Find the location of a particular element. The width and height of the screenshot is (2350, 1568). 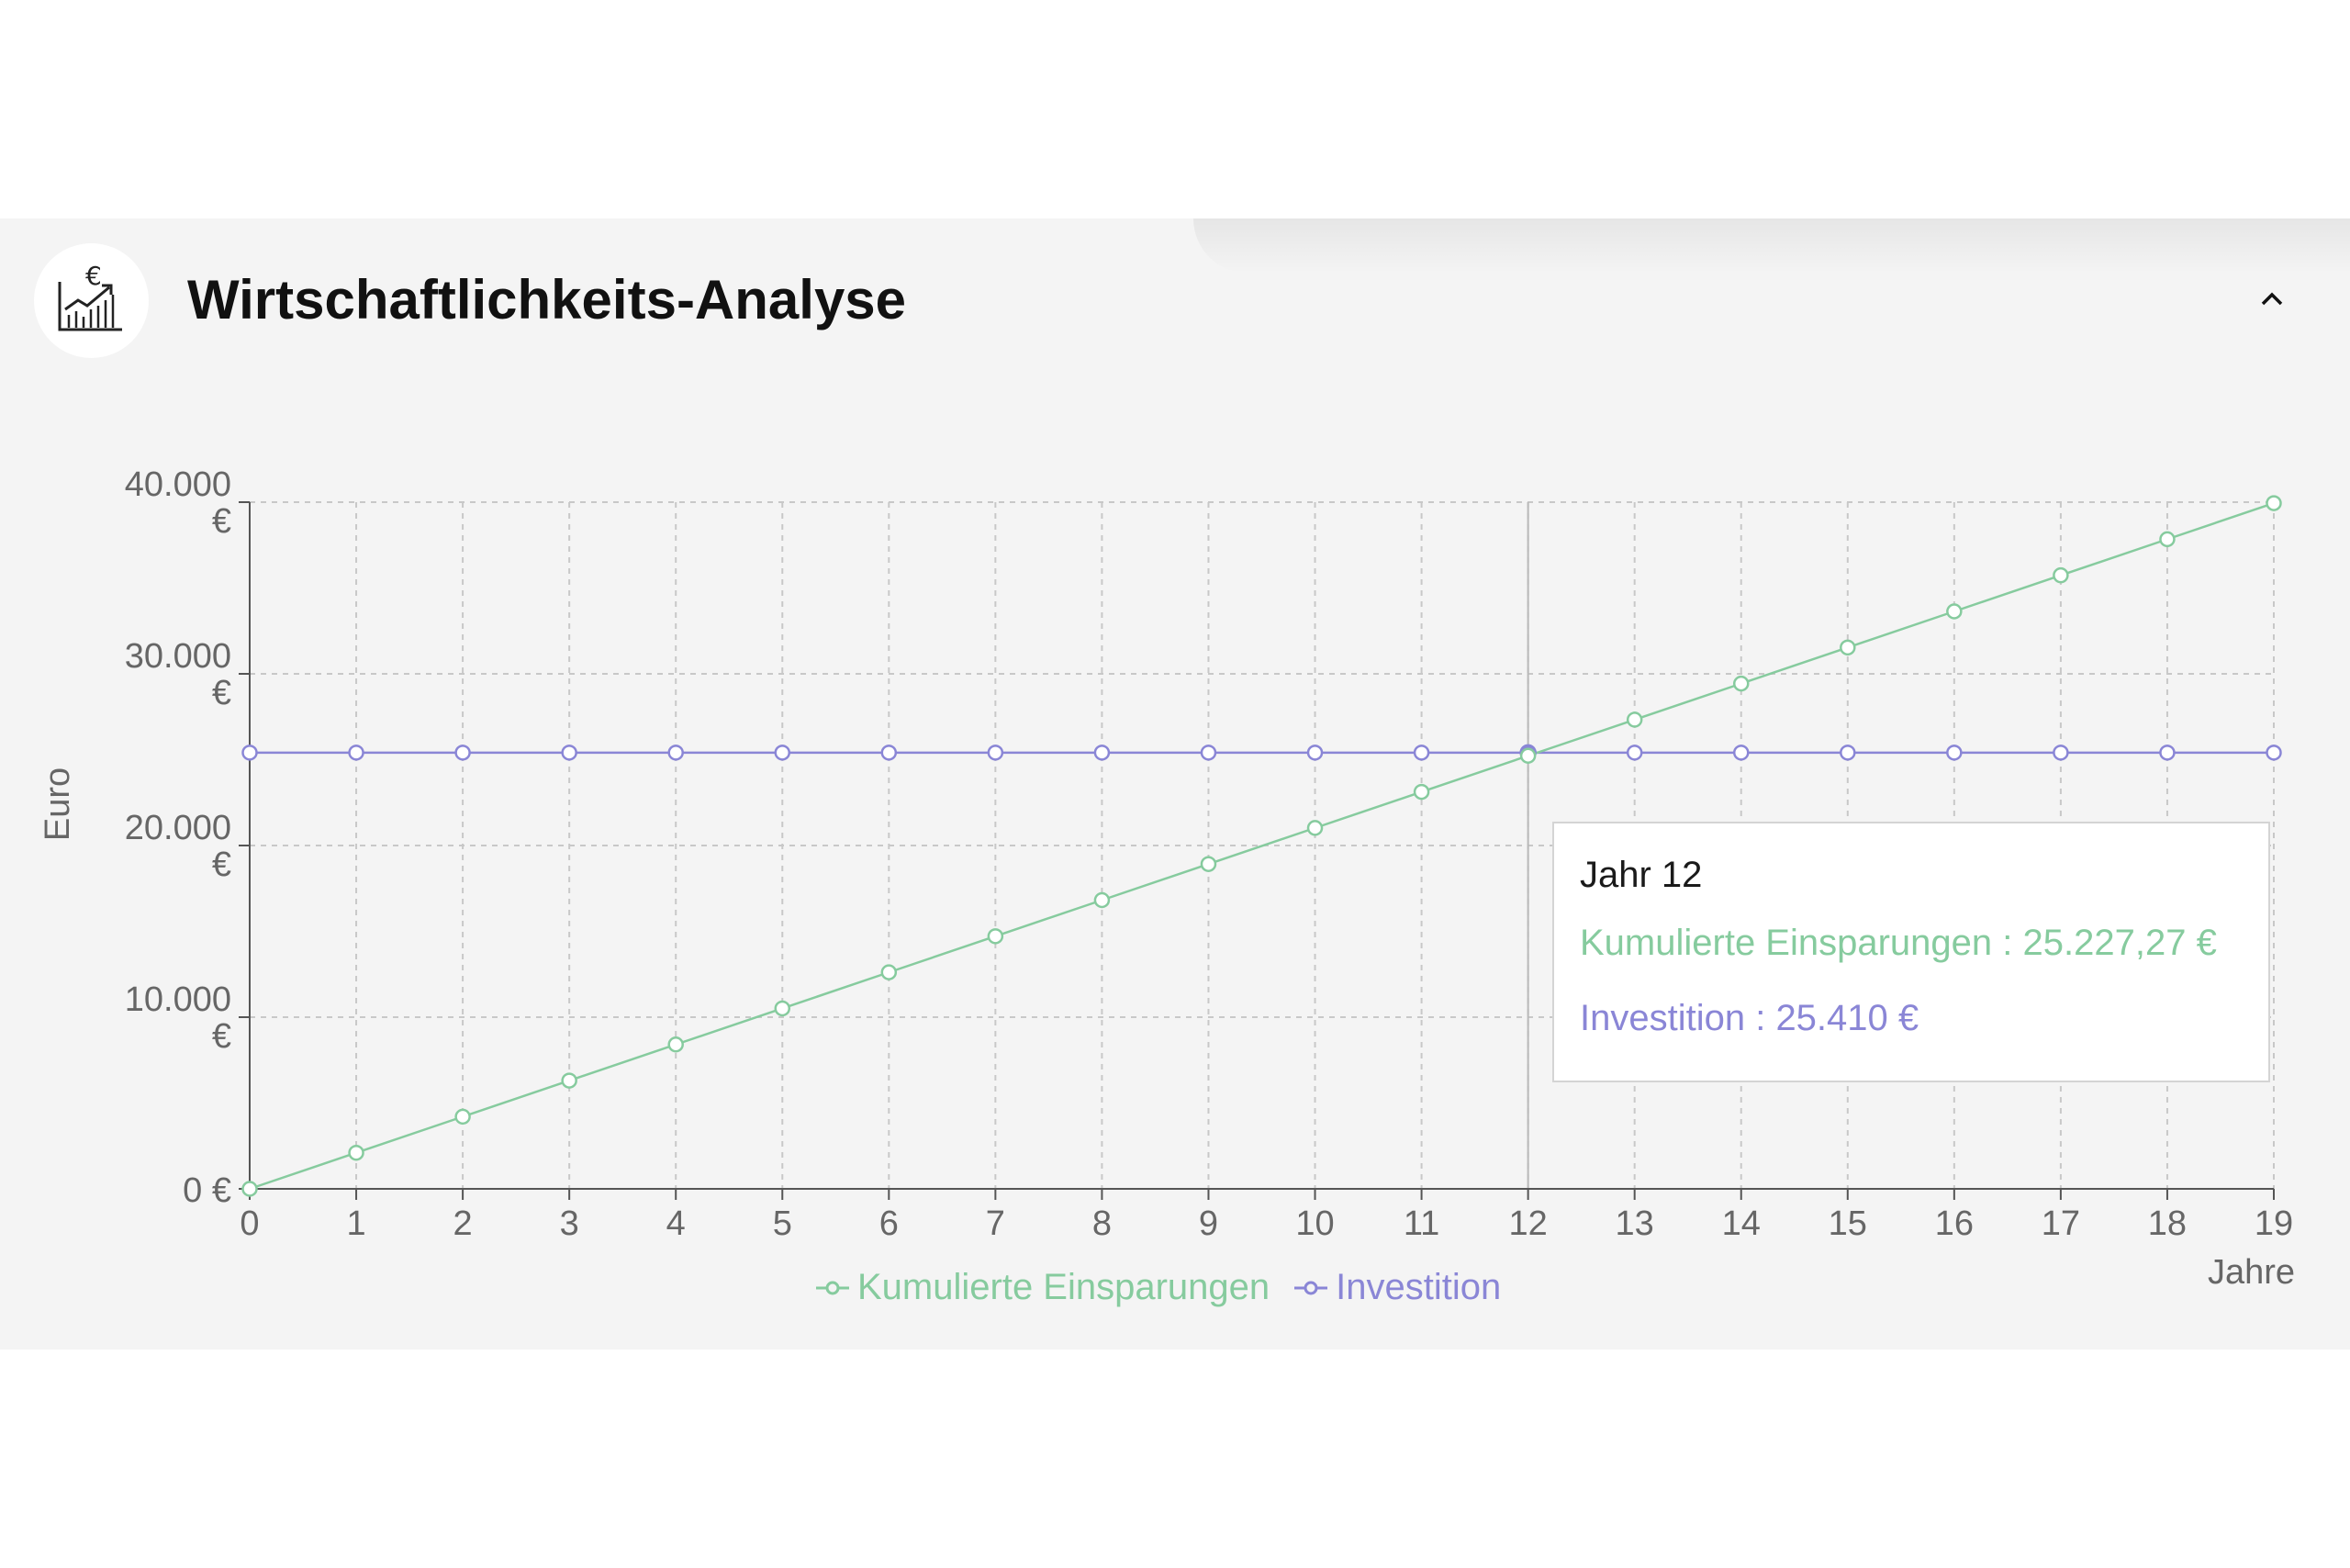

legend-item-savings: Kumulierte Einsparungen is located at coordinates (1042, 1287).